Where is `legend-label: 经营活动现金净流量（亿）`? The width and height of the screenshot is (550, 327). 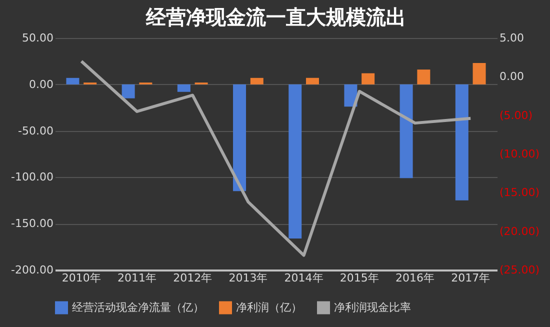 legend-label: 经营活动现金净流量（亿） is located at coordinates (138, 307).